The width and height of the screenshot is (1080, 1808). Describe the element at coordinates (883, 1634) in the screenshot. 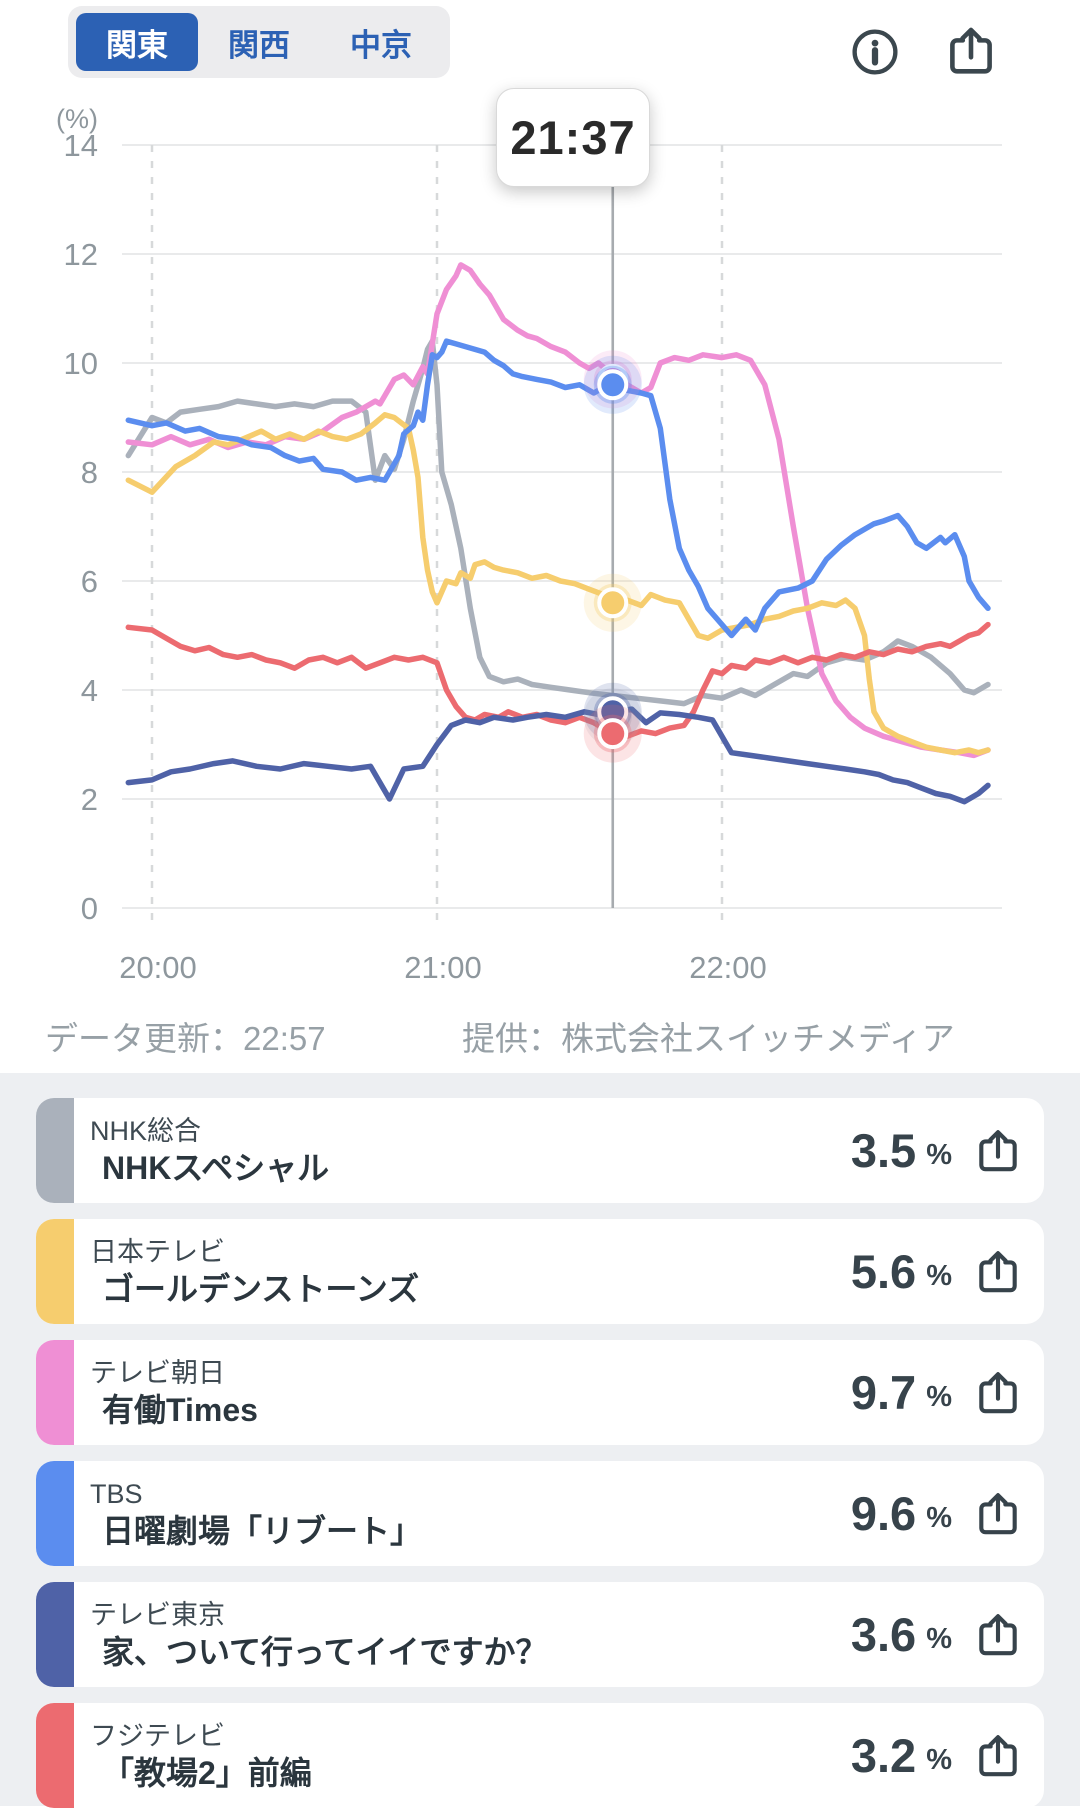

I see `rating-value: 3.6` at that location.